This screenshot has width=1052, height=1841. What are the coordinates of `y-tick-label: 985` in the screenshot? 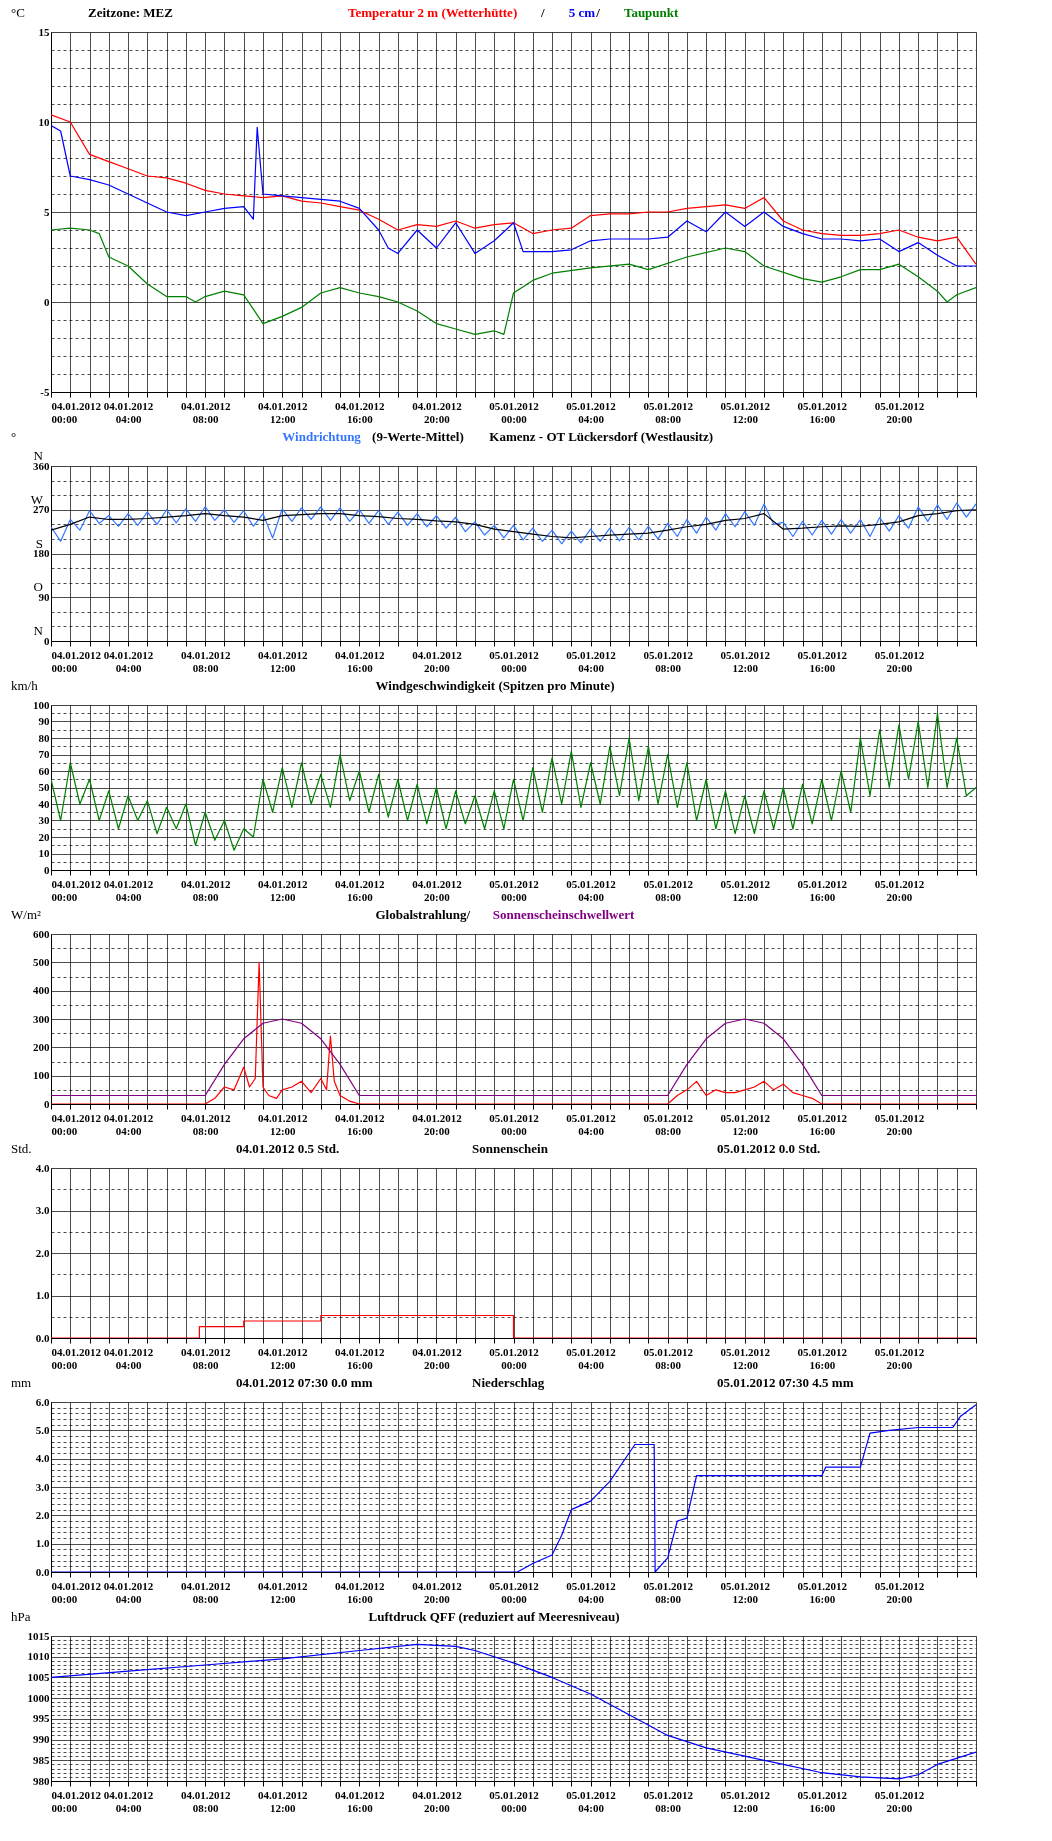 It's located at (41, 1759).